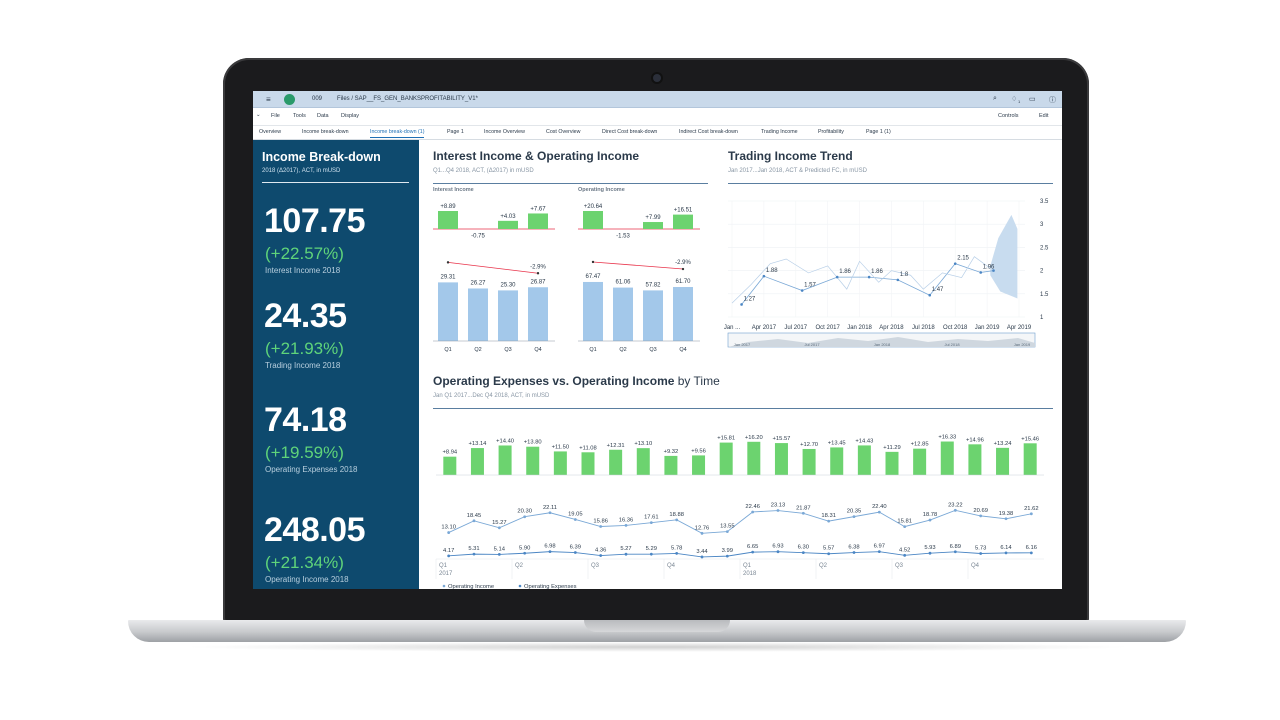 Image resolution: width=1280 pixels, height=720 pixels. What do you see at coordinates (995, 98) in the screenshot?
I see `search-icon: ⌕` at bounding box center [995, 98].